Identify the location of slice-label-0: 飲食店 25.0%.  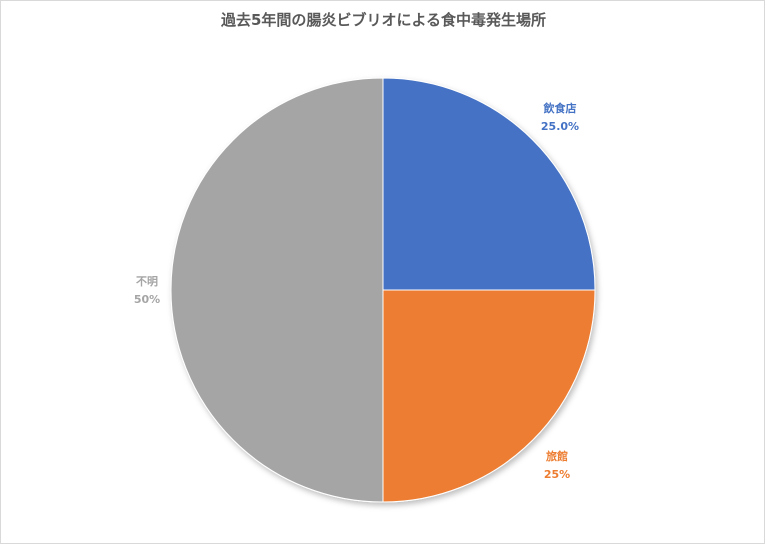
(560, 117).